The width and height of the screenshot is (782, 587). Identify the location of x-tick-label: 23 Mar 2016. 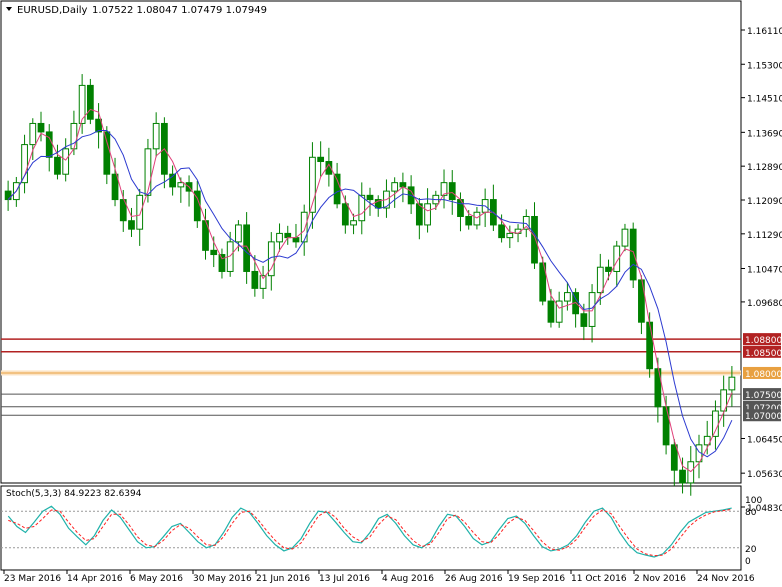
(32, 579).